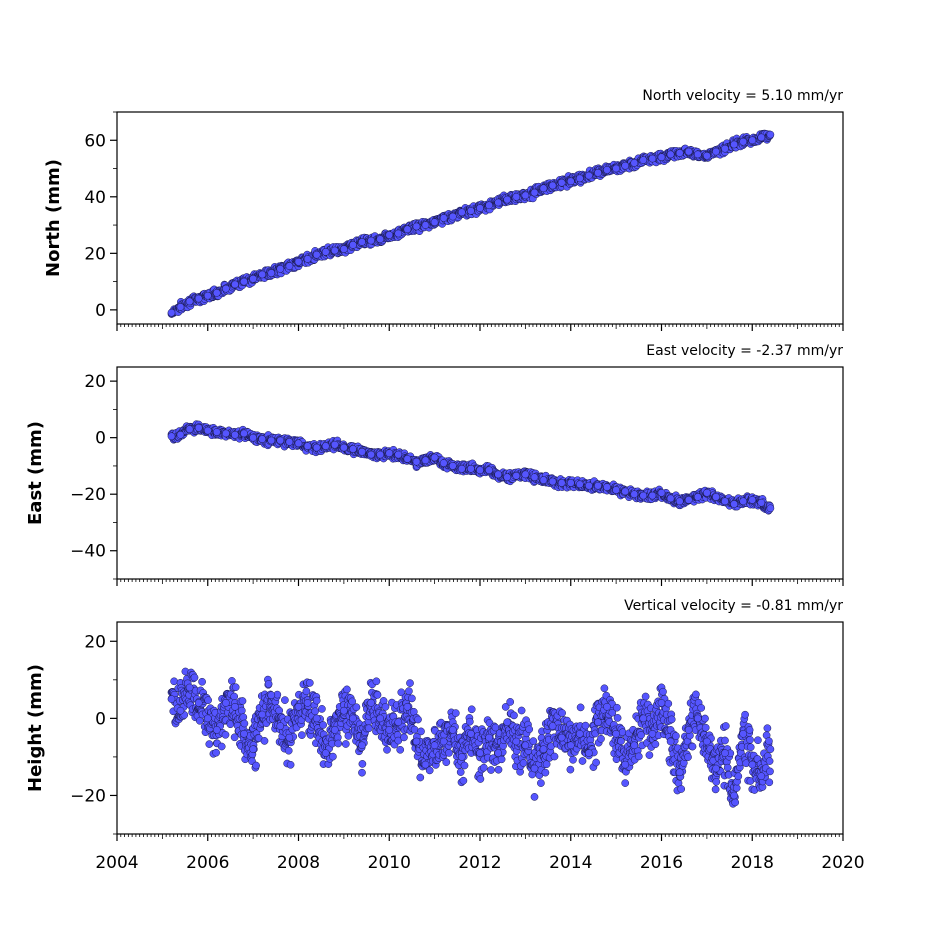 This screenshot has width=937, height=937. Describe the element at coordinates (100, 311) in the screenshot. I see `north-y-tick-0: 0` at that location.